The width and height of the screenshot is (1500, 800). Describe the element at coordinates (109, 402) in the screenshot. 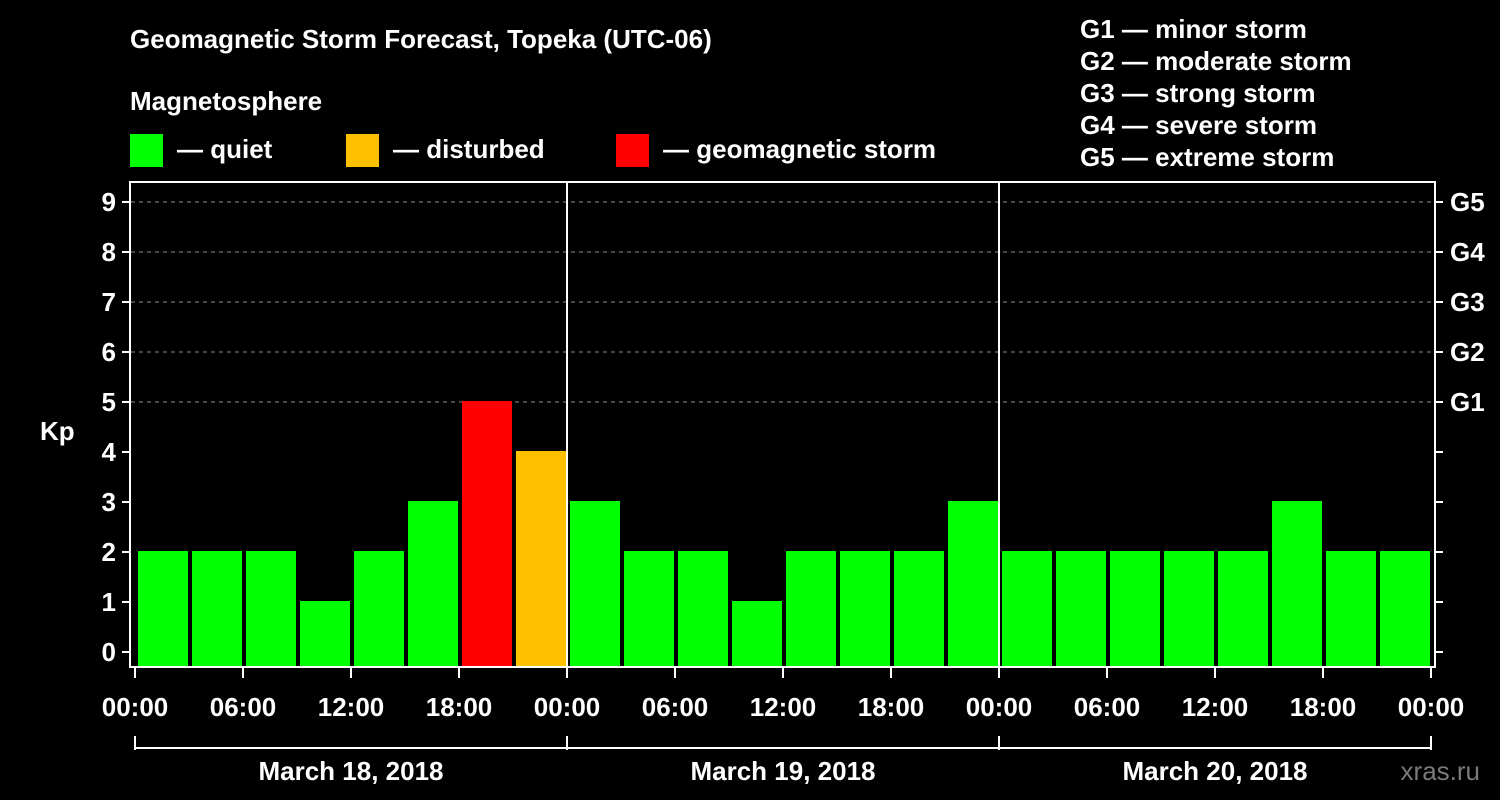

I see `y-tick-label: 5` at that location.